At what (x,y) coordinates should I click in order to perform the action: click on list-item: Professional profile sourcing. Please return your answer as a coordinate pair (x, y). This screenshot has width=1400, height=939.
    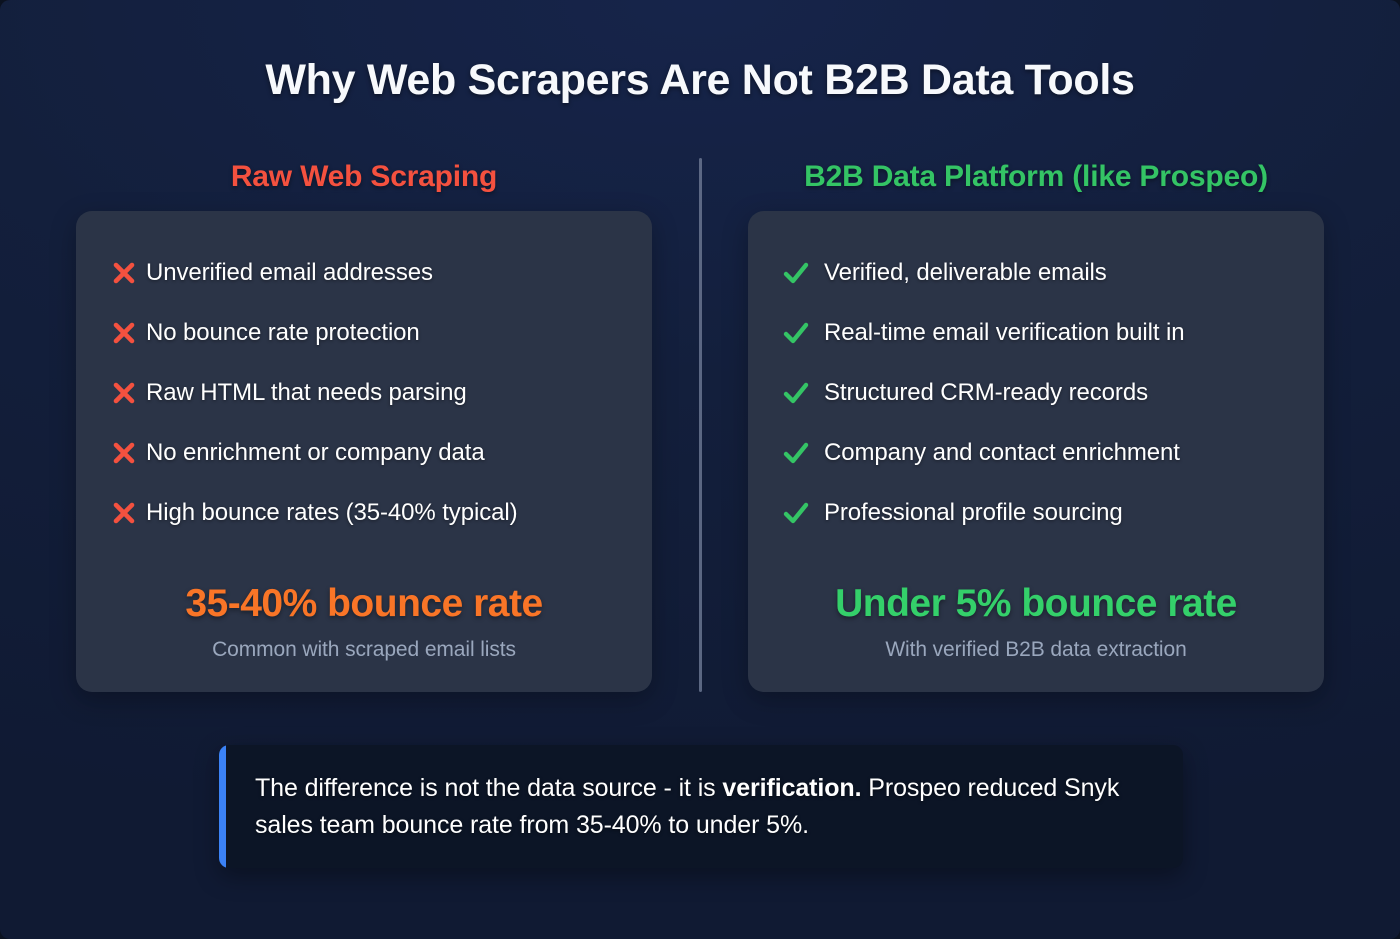
    Looking at the image, I should click on (1036, 513).